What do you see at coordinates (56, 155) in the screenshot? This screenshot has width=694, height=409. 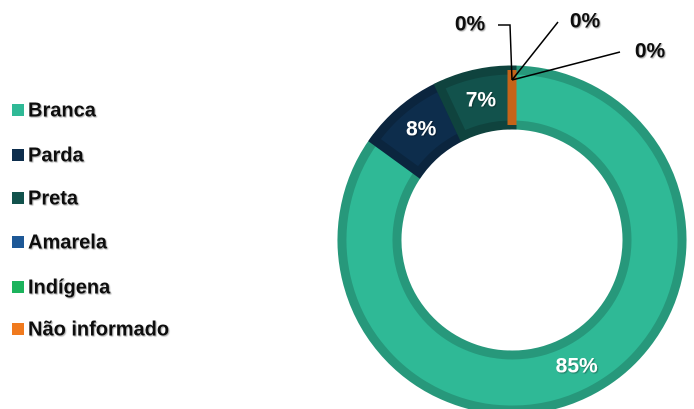 I see `legend-label: Parda` at bounding box center [56, 155].